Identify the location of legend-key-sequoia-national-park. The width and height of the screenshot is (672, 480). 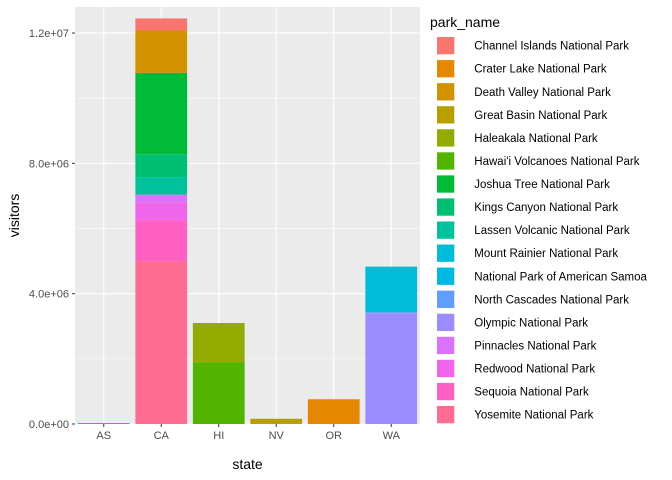
(446, 391).